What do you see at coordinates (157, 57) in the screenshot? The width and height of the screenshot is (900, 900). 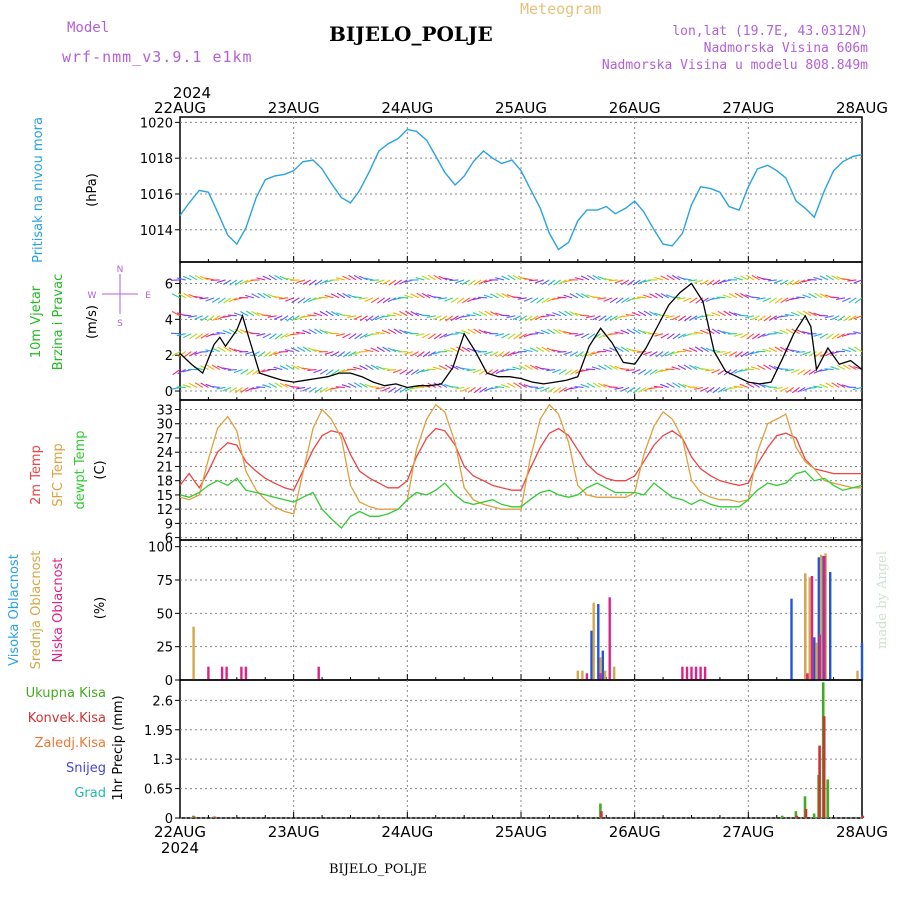 I see `model-name: wrf-nmm_v3.9.1 e1km` at bounding box center [157, 57].